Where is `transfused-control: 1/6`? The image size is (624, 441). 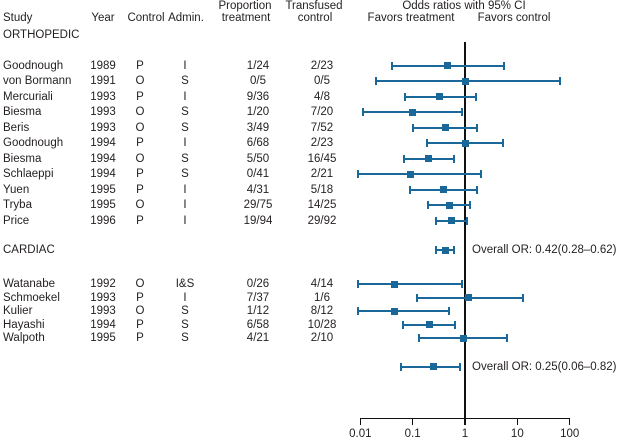 transfused-control: 1/6 is located at coordinates (322, 297).